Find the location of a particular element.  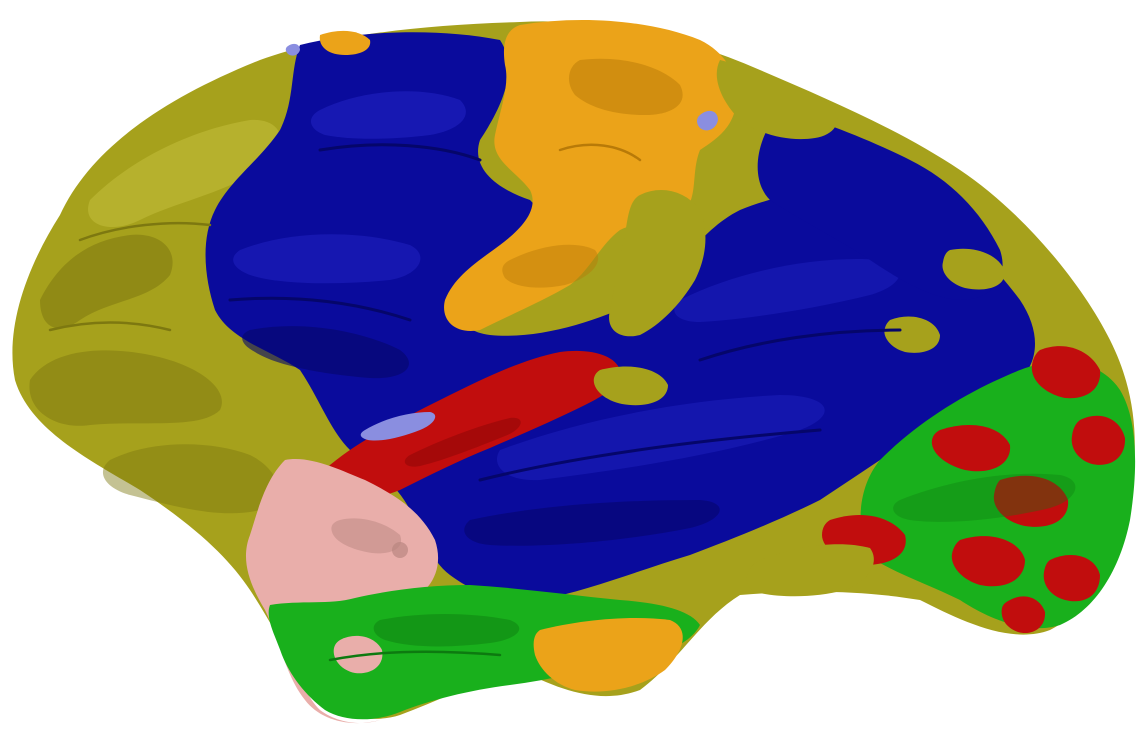

region-orange-inferior is located at coordinates (608, 655).